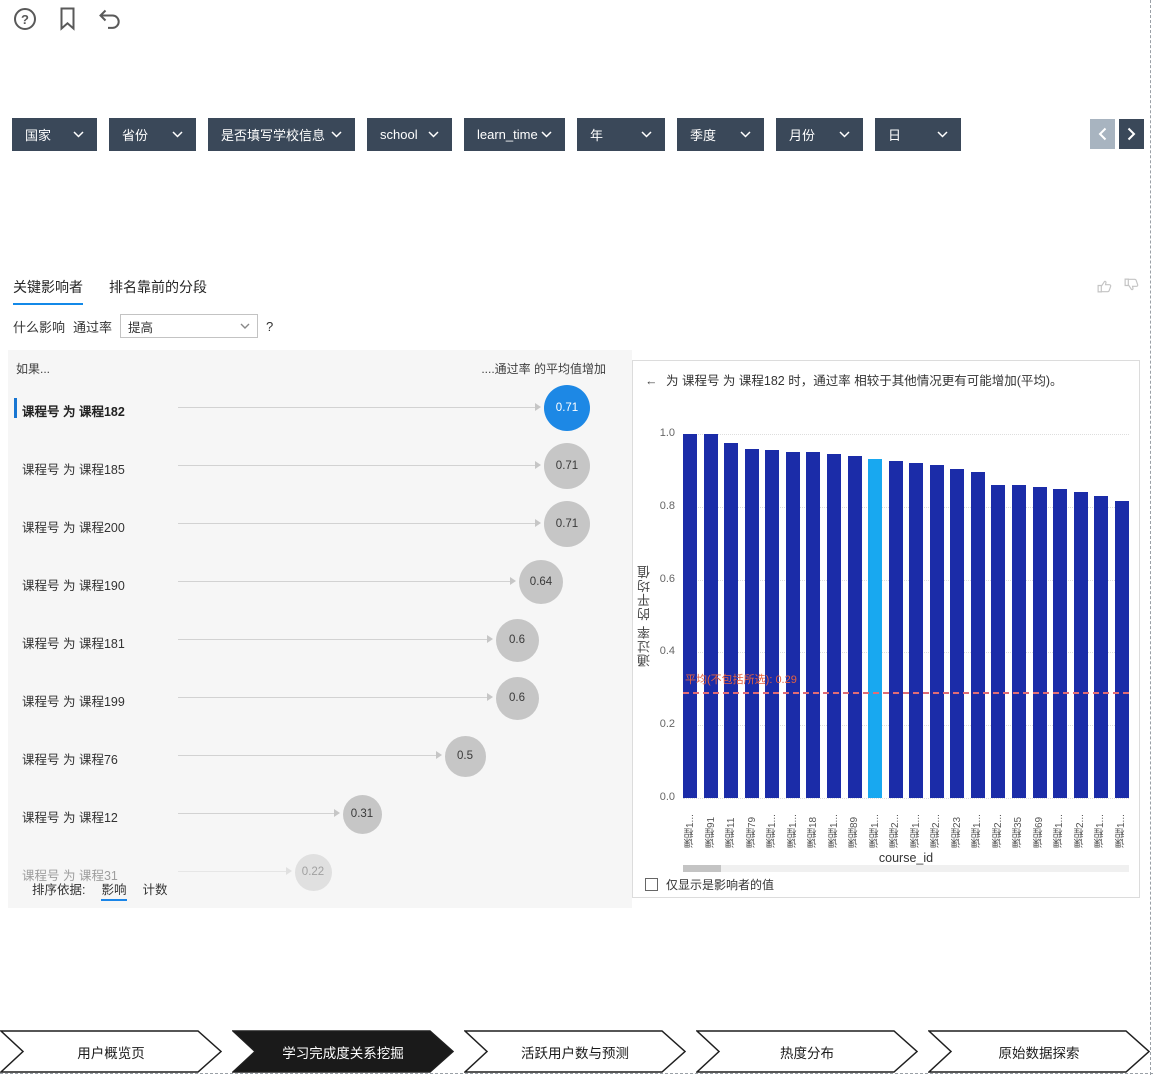 The image size is (1153, 1075). What do you see at coordinates (702, 868) in the screenshot?
I see `scrollbar-thumb` at bounding box center [702, 868].